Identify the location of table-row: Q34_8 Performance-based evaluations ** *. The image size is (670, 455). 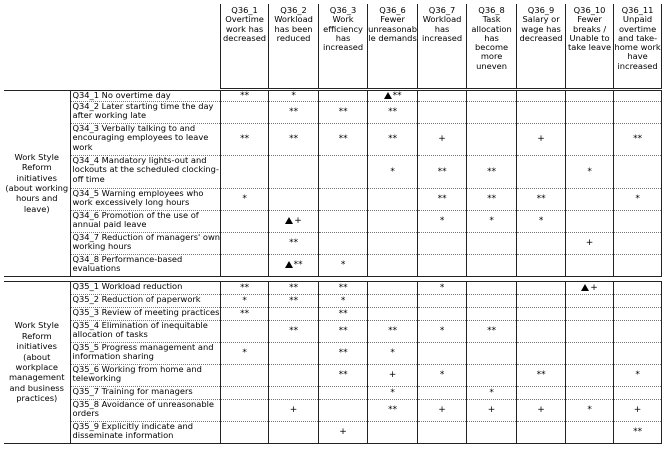
(333, 265).